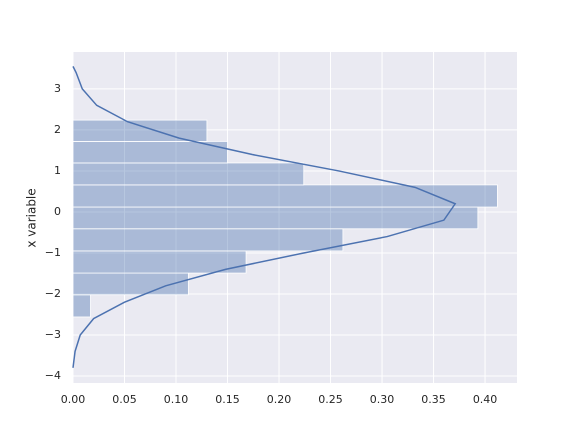 Image resolution: width=576 pixels, height=436 pixels. What do you see at coordinates (57, 211) in the screenshot?
I see `y-tick-label: 0` at bounding box center [57, 211].